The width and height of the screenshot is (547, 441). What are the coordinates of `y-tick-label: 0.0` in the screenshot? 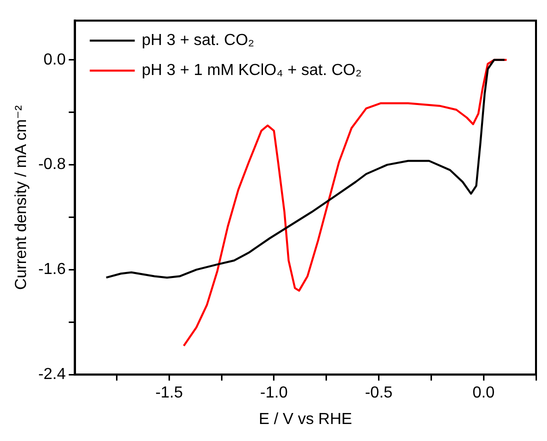 It's located at (55, 59).